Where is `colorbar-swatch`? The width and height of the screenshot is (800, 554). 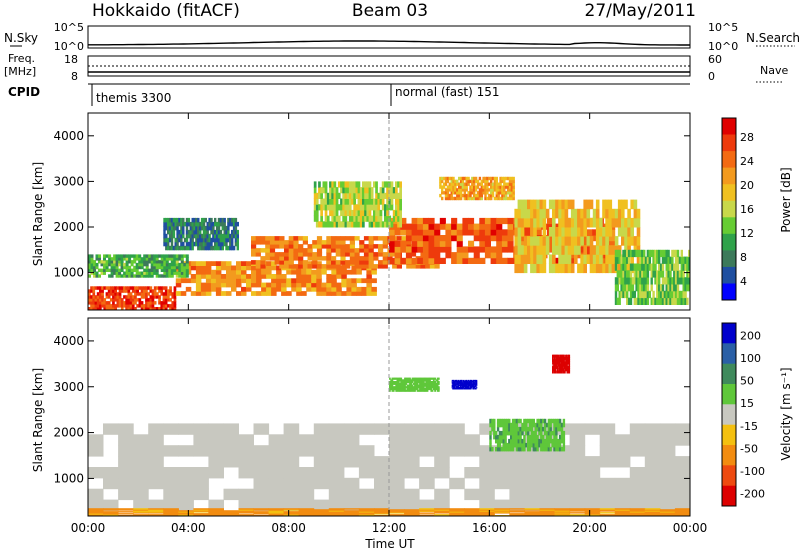
colorbar-swatch is located at coordinates (729, 160).